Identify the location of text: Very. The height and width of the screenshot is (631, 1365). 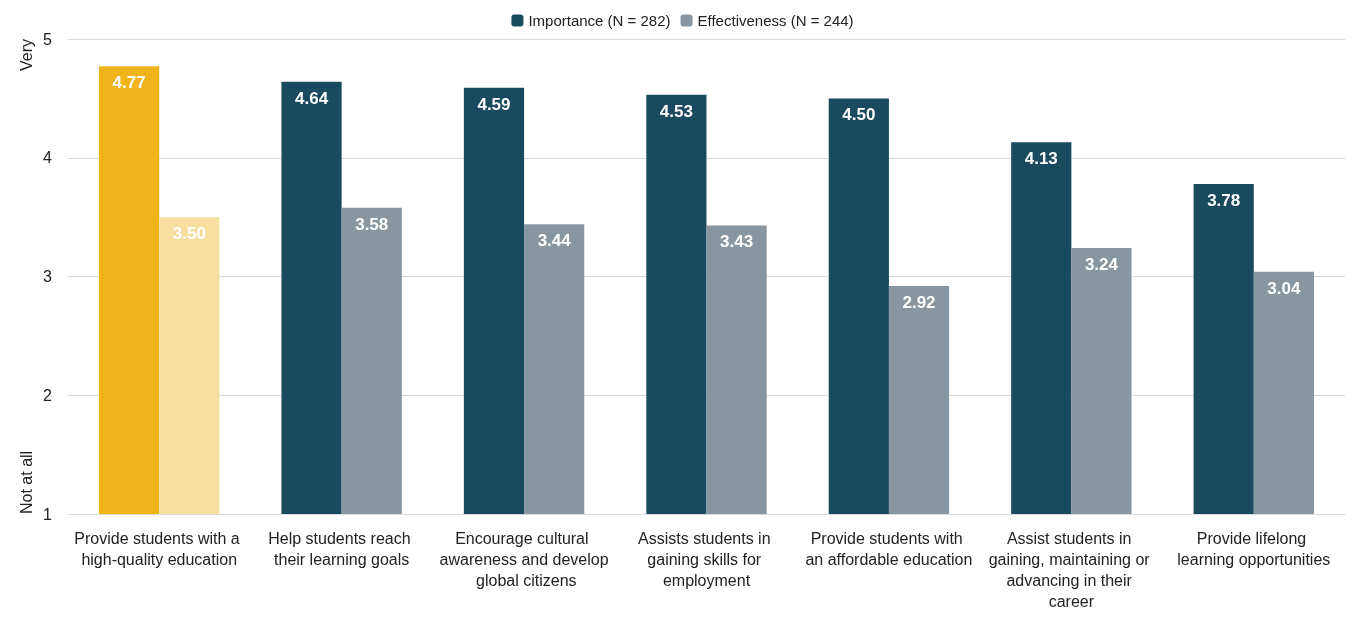
(26, 55).